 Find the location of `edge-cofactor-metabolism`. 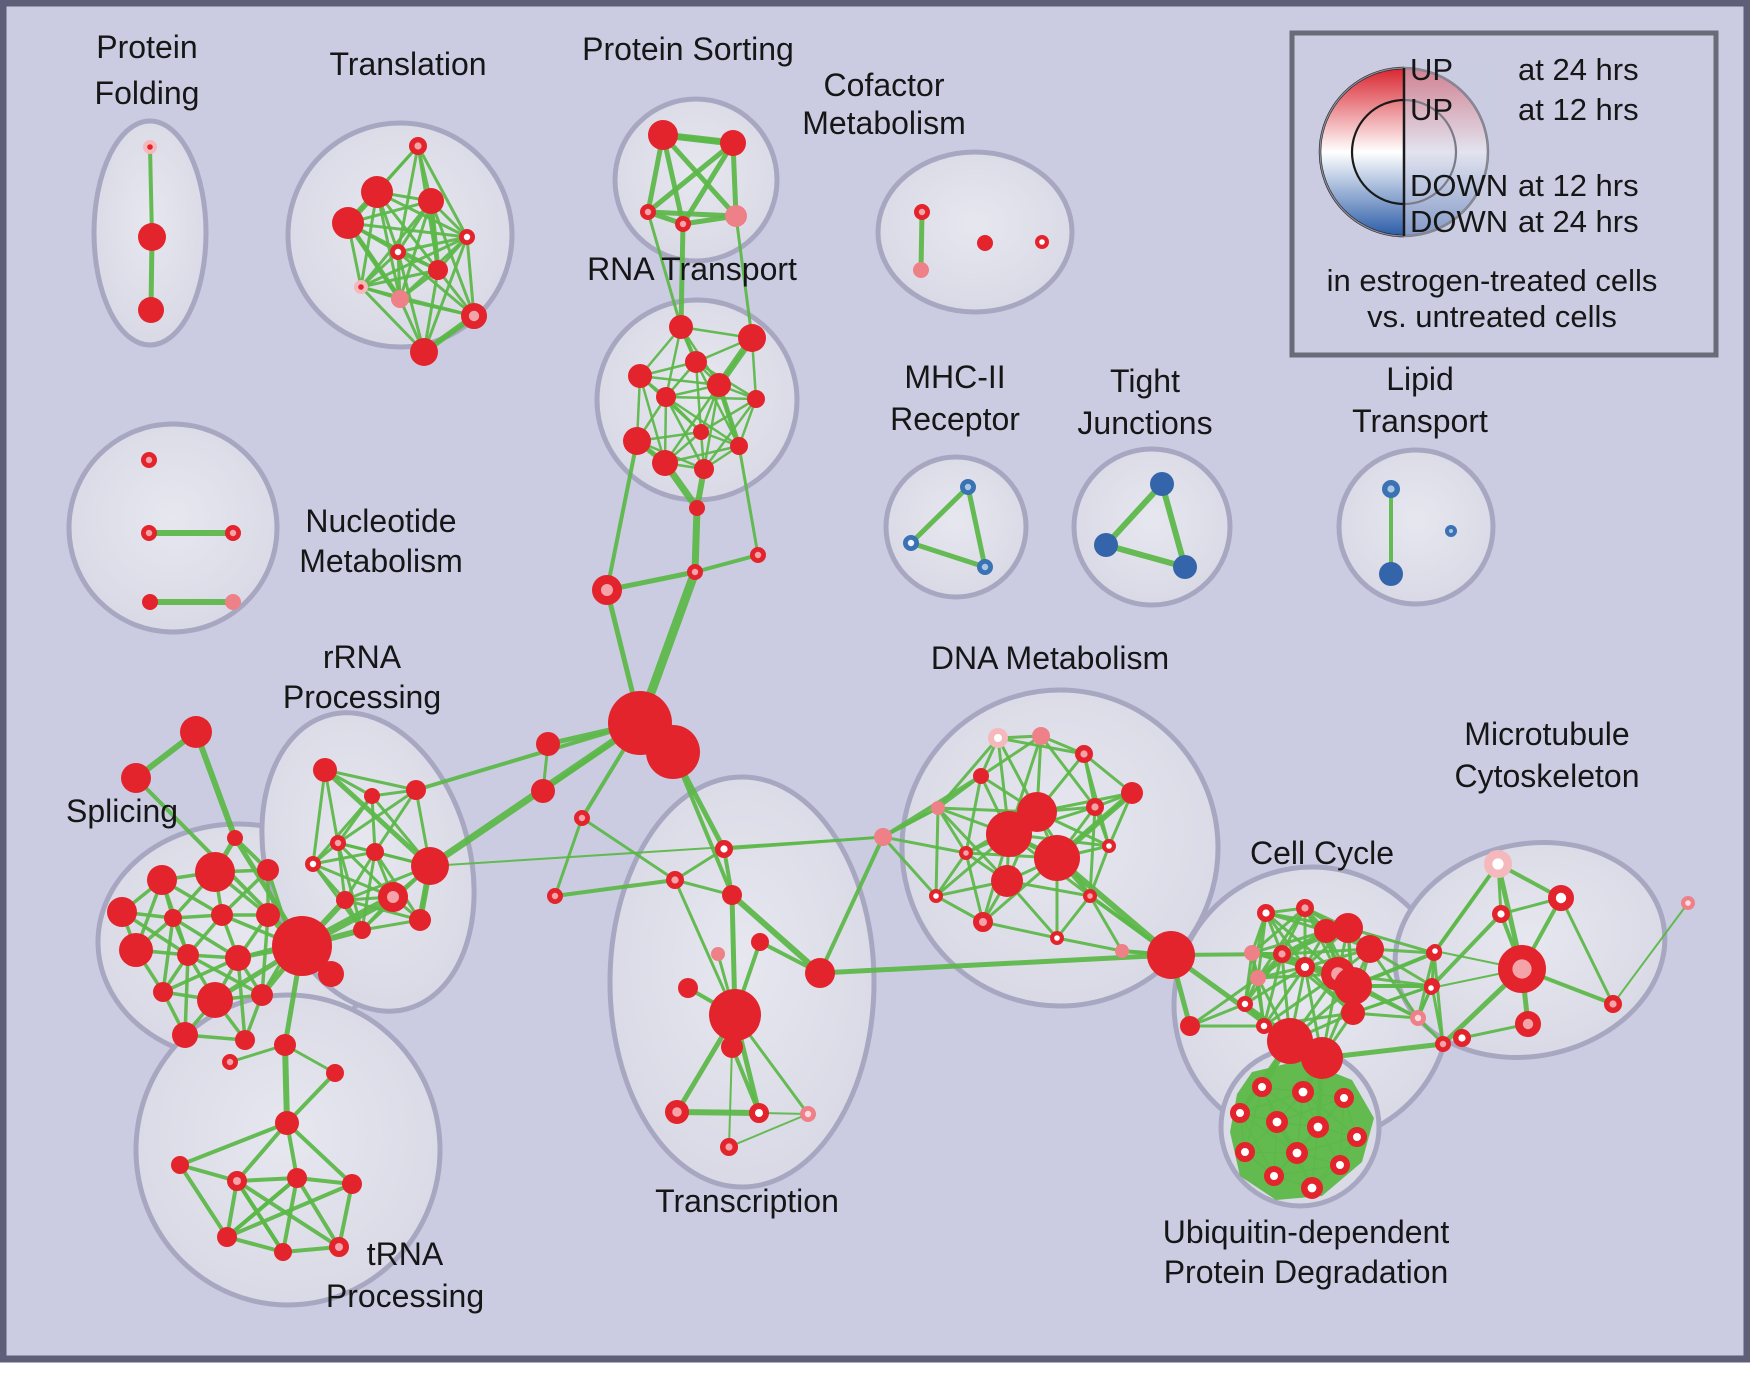

edge-cofactor-metabolism is located at coordinates (921, 241).